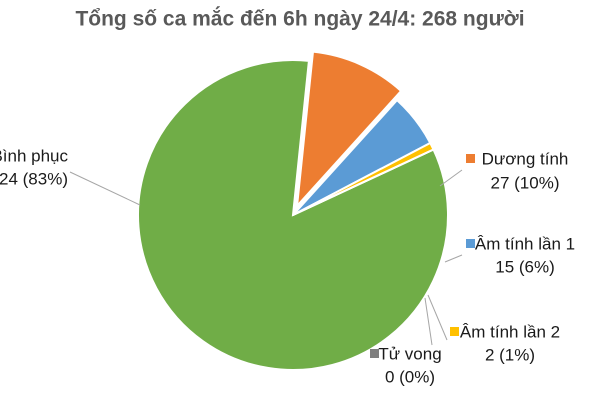 The height and width of the screenshot is (400, 600). Describe the element at coordinates (34, 178) in the screenshot. I see `value-label: 224 (83%)` at that location.